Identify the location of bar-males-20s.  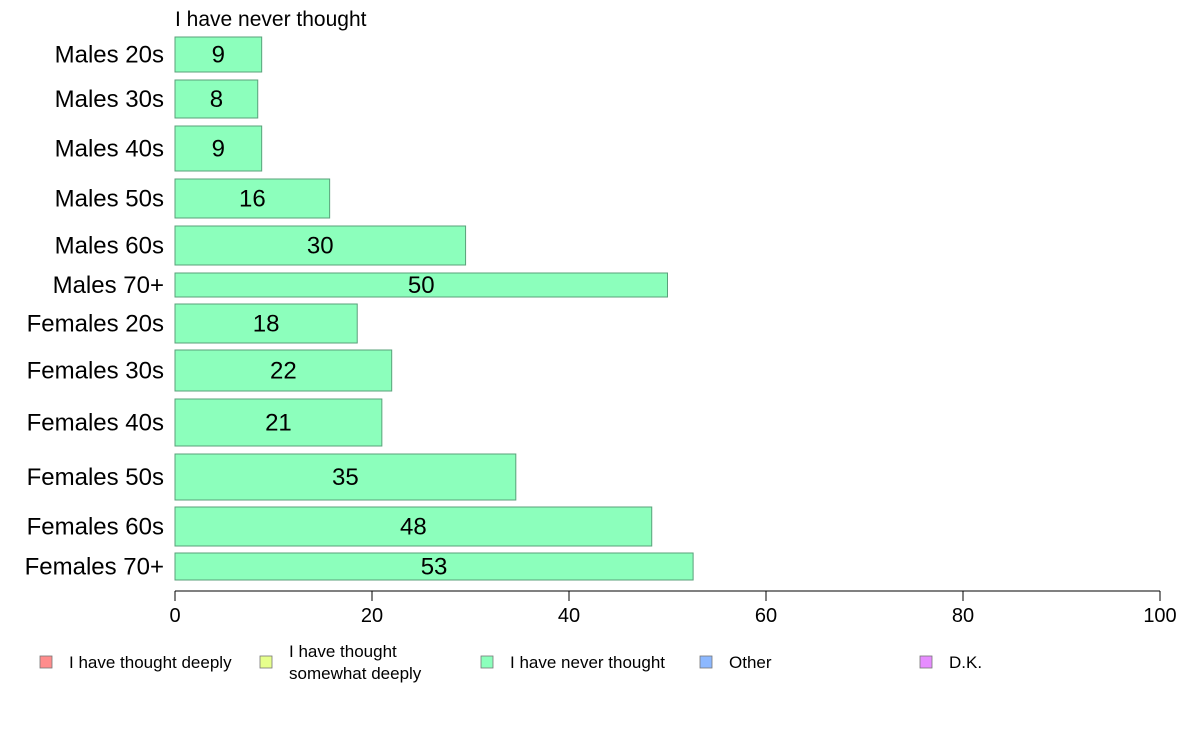
(218, 54).